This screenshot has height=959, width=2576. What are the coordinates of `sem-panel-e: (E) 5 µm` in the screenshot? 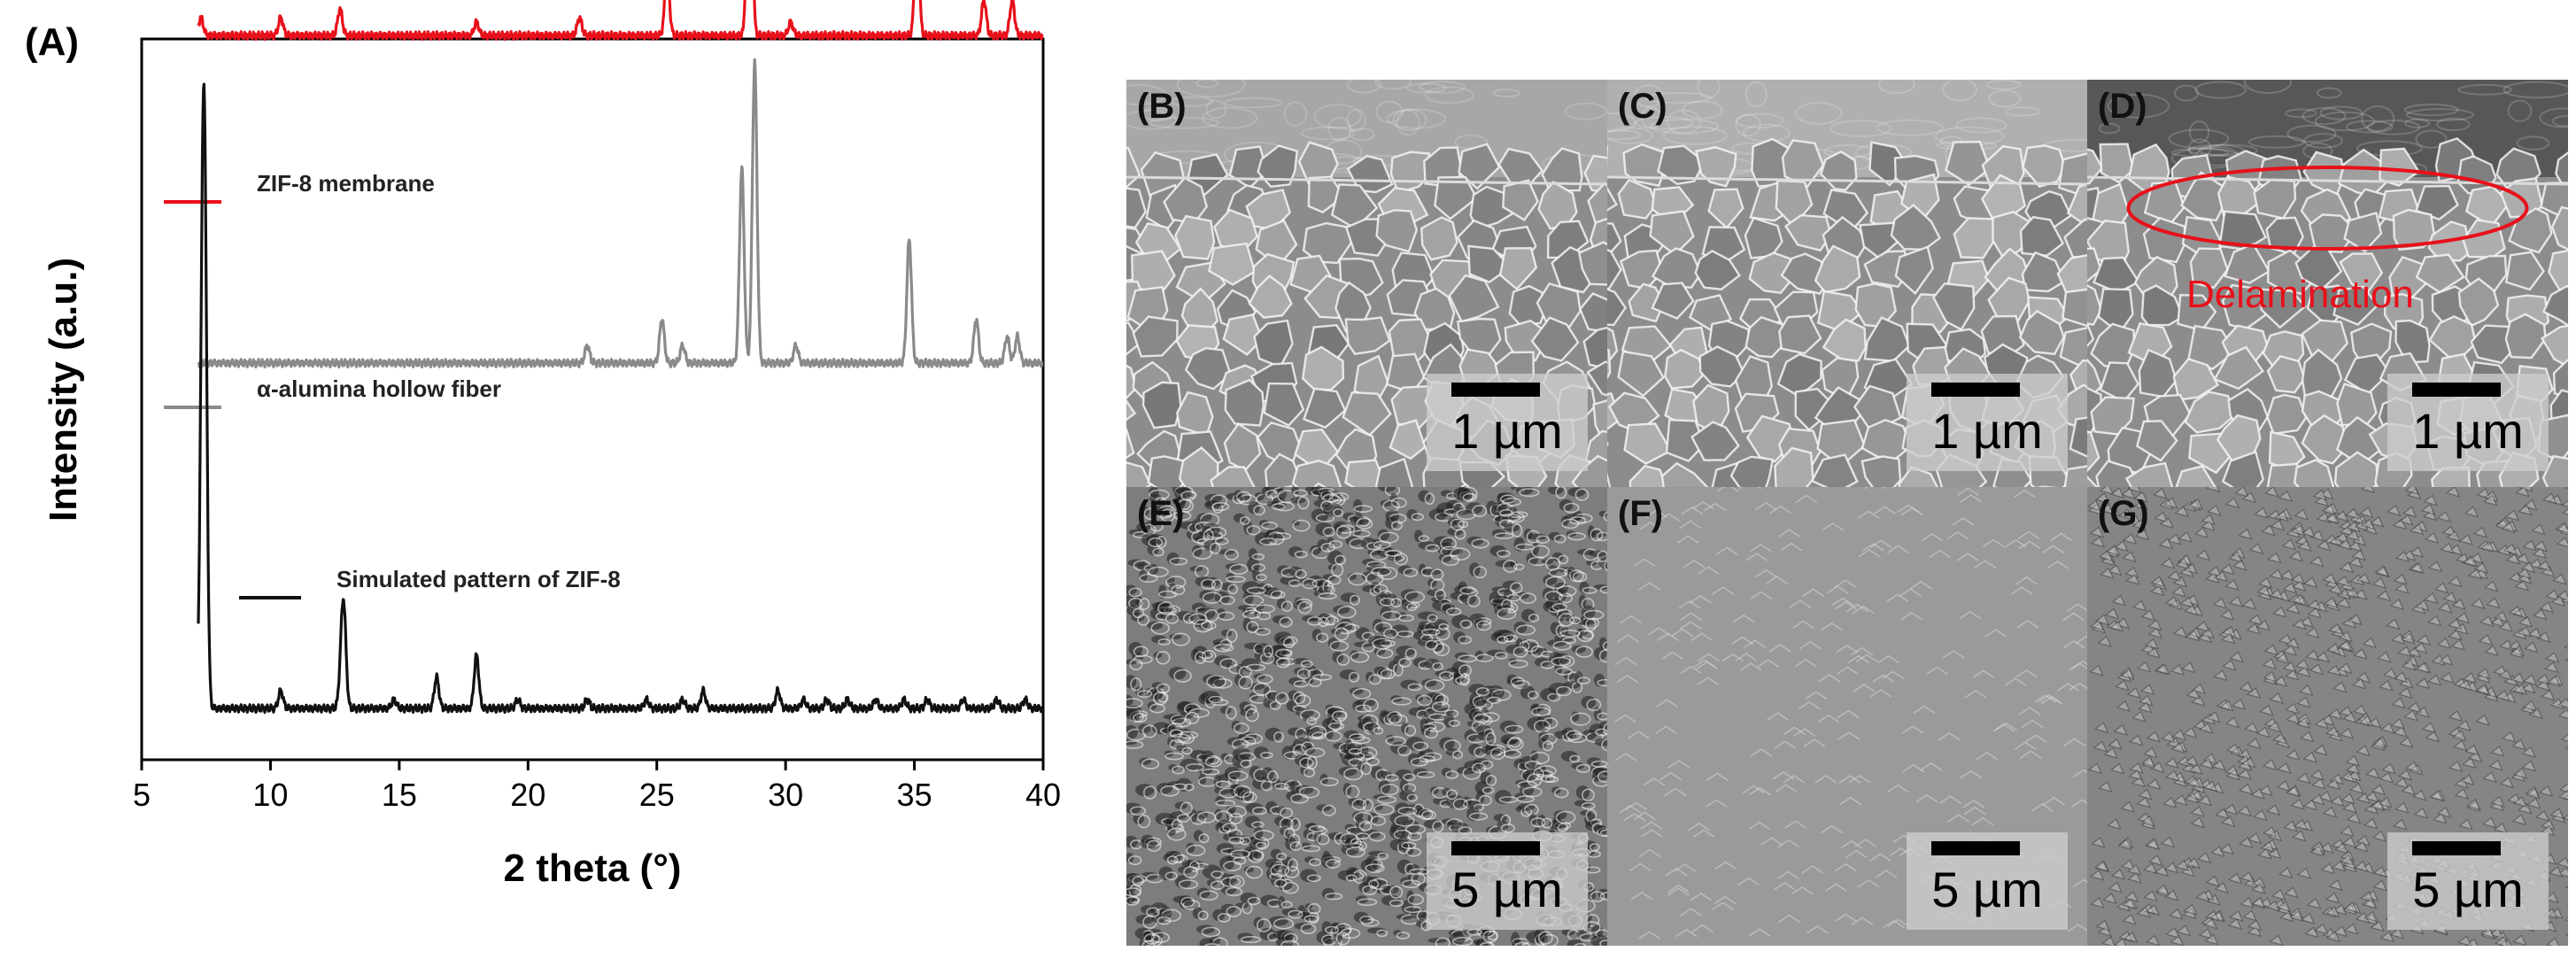 It's located at (1366, 716).